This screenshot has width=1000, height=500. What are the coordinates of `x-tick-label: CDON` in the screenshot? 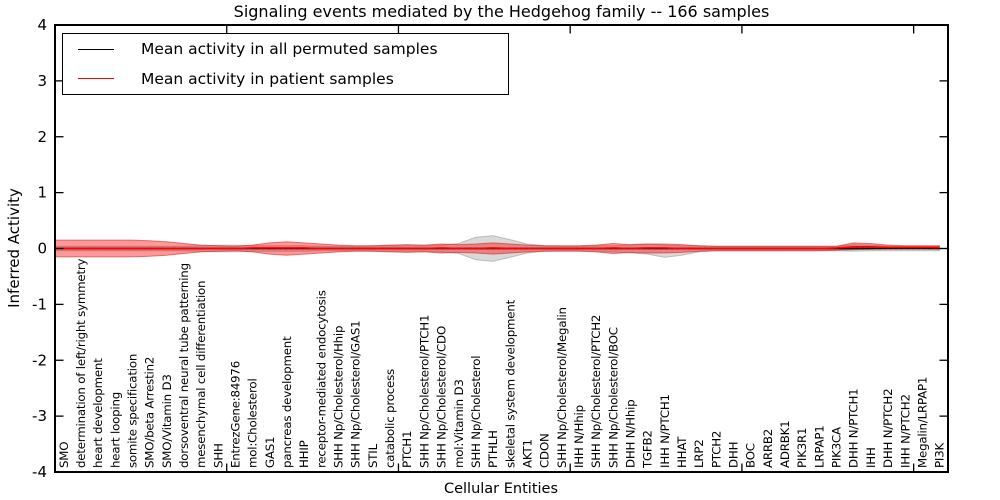 It's located at (545, 450).